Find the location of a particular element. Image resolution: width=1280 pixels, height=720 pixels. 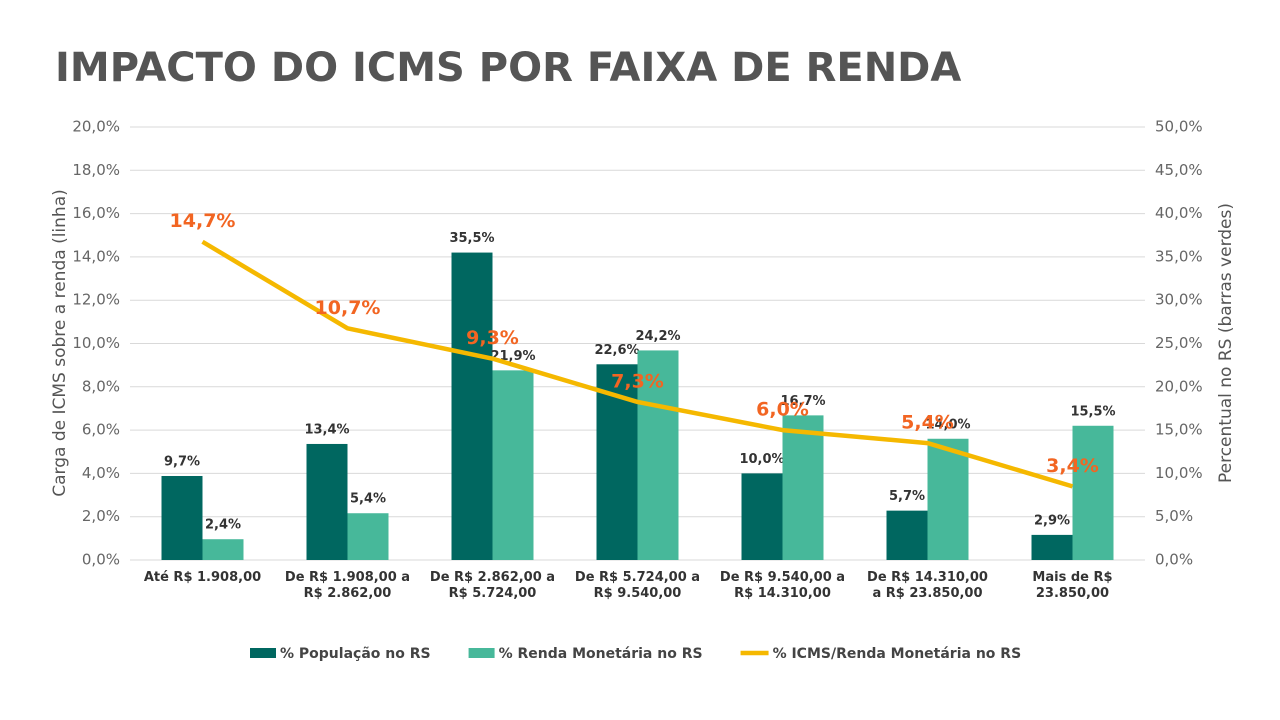

line-value-label: 3,4% is located at coordinates (1072, 466).